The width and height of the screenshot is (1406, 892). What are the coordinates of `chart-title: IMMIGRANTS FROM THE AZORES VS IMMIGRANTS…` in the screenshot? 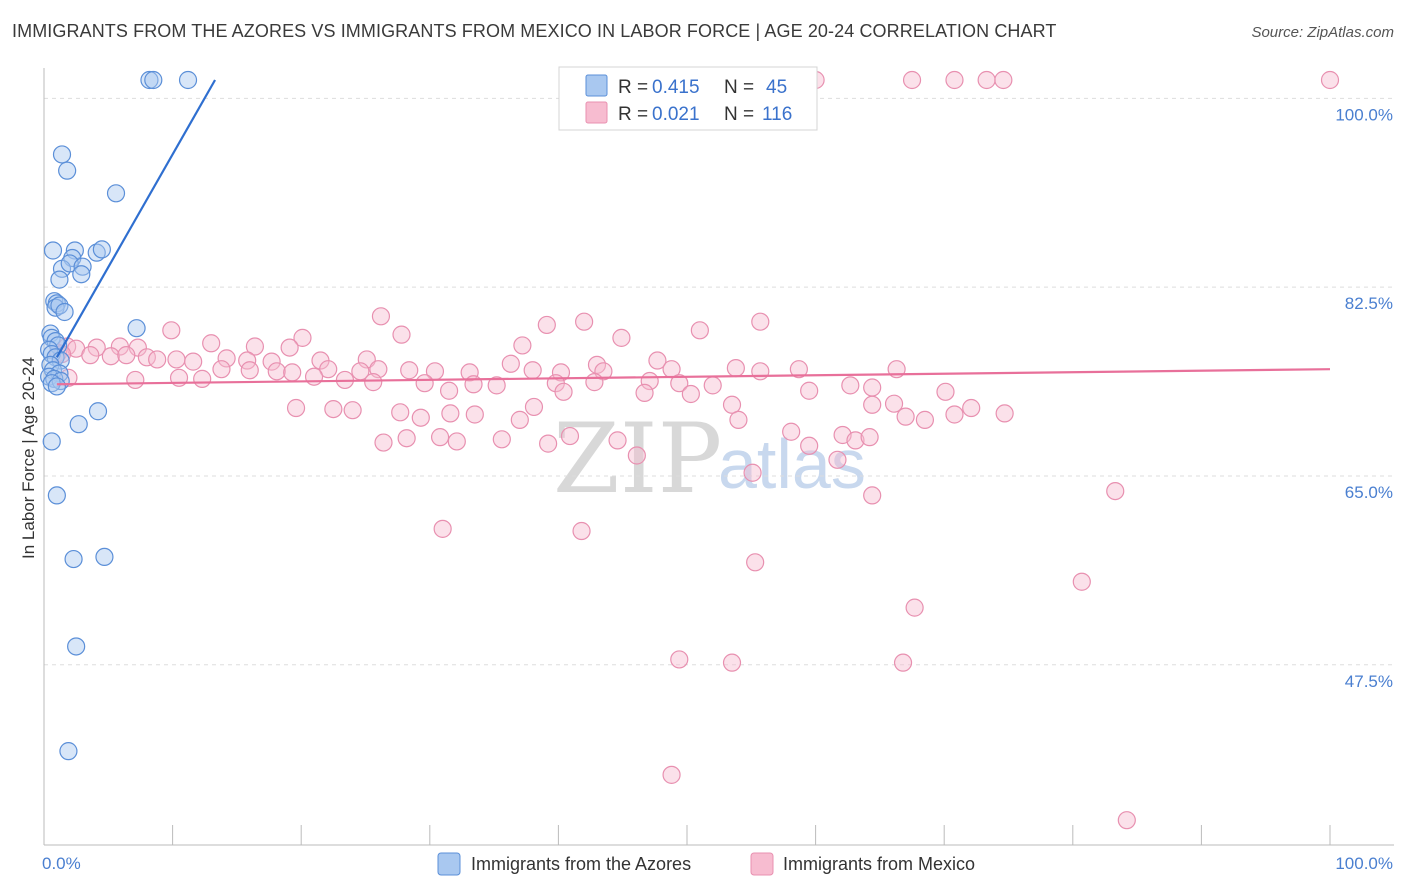 It's located at (534, 31).